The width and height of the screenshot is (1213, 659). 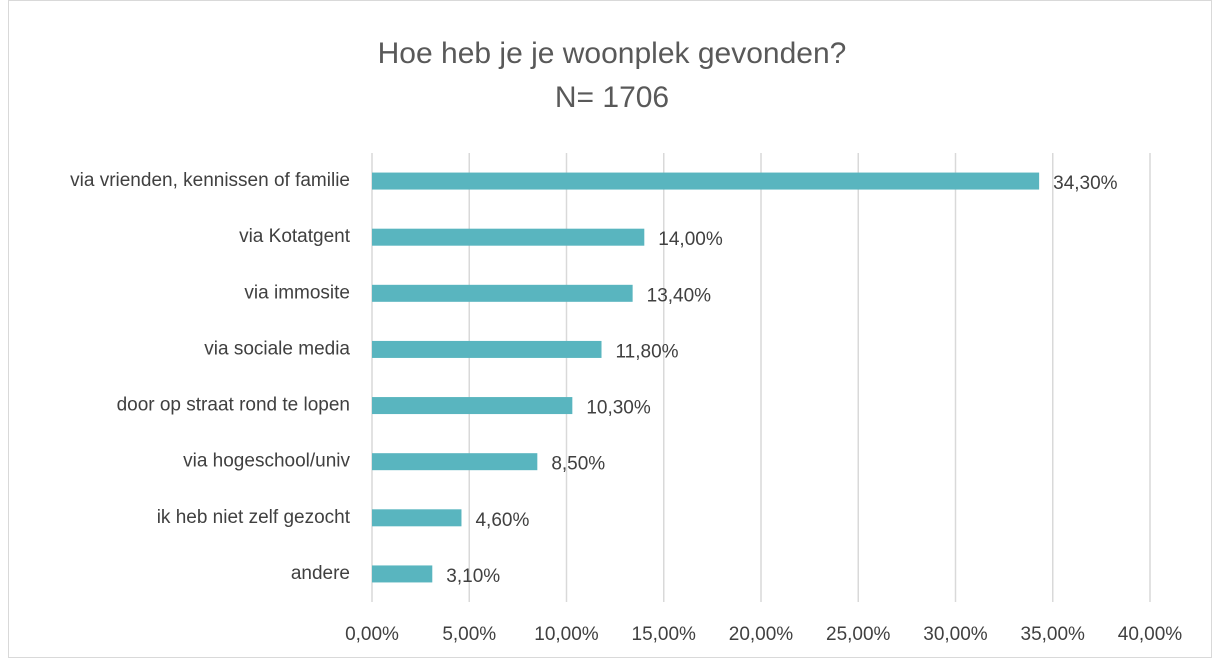 I want to click on x-tick-label: 5,00%, so click(x=469, y=634).